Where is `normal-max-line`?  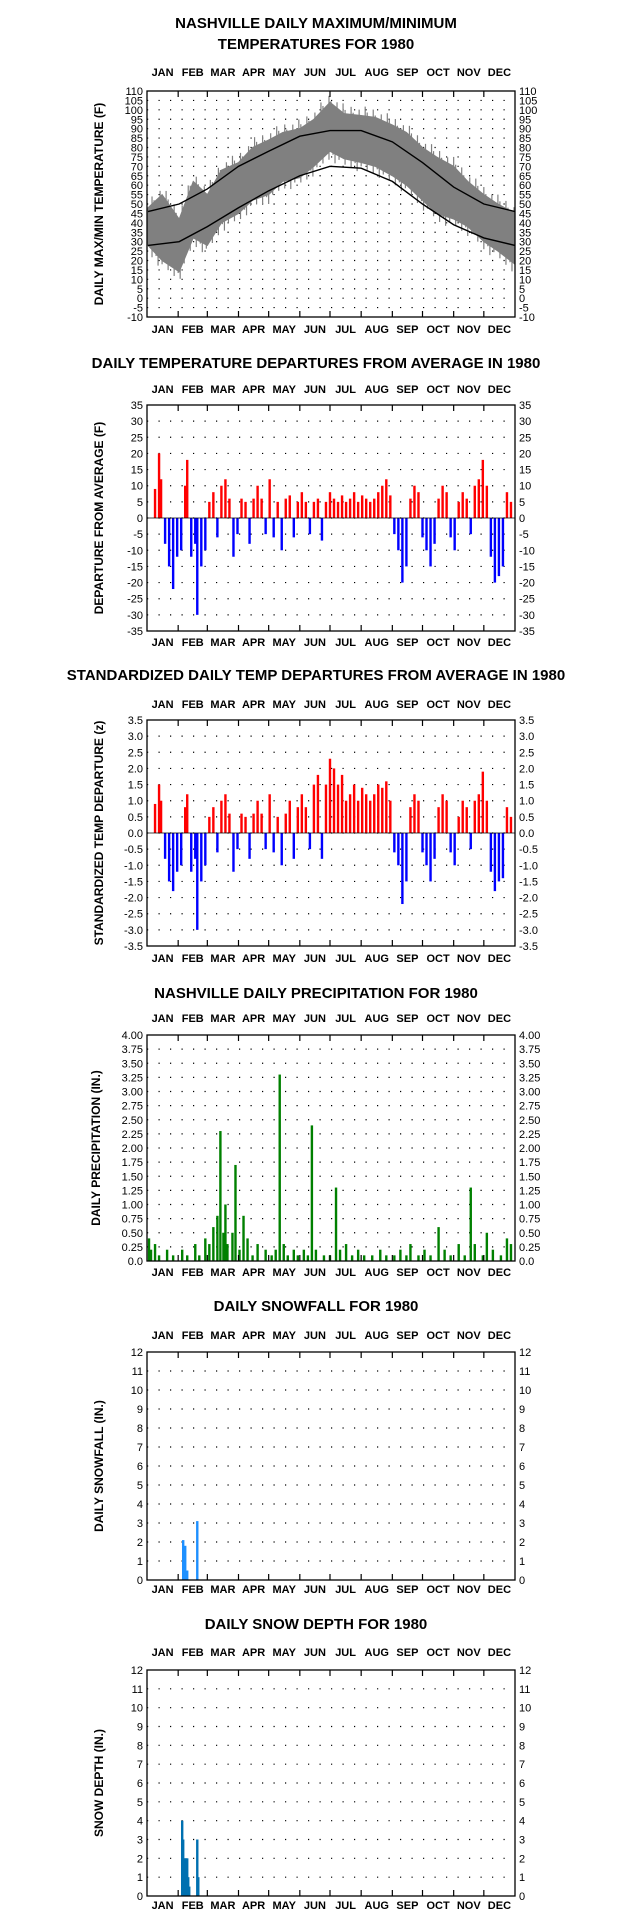 normal-max-line is located at coordinates (331, 171).